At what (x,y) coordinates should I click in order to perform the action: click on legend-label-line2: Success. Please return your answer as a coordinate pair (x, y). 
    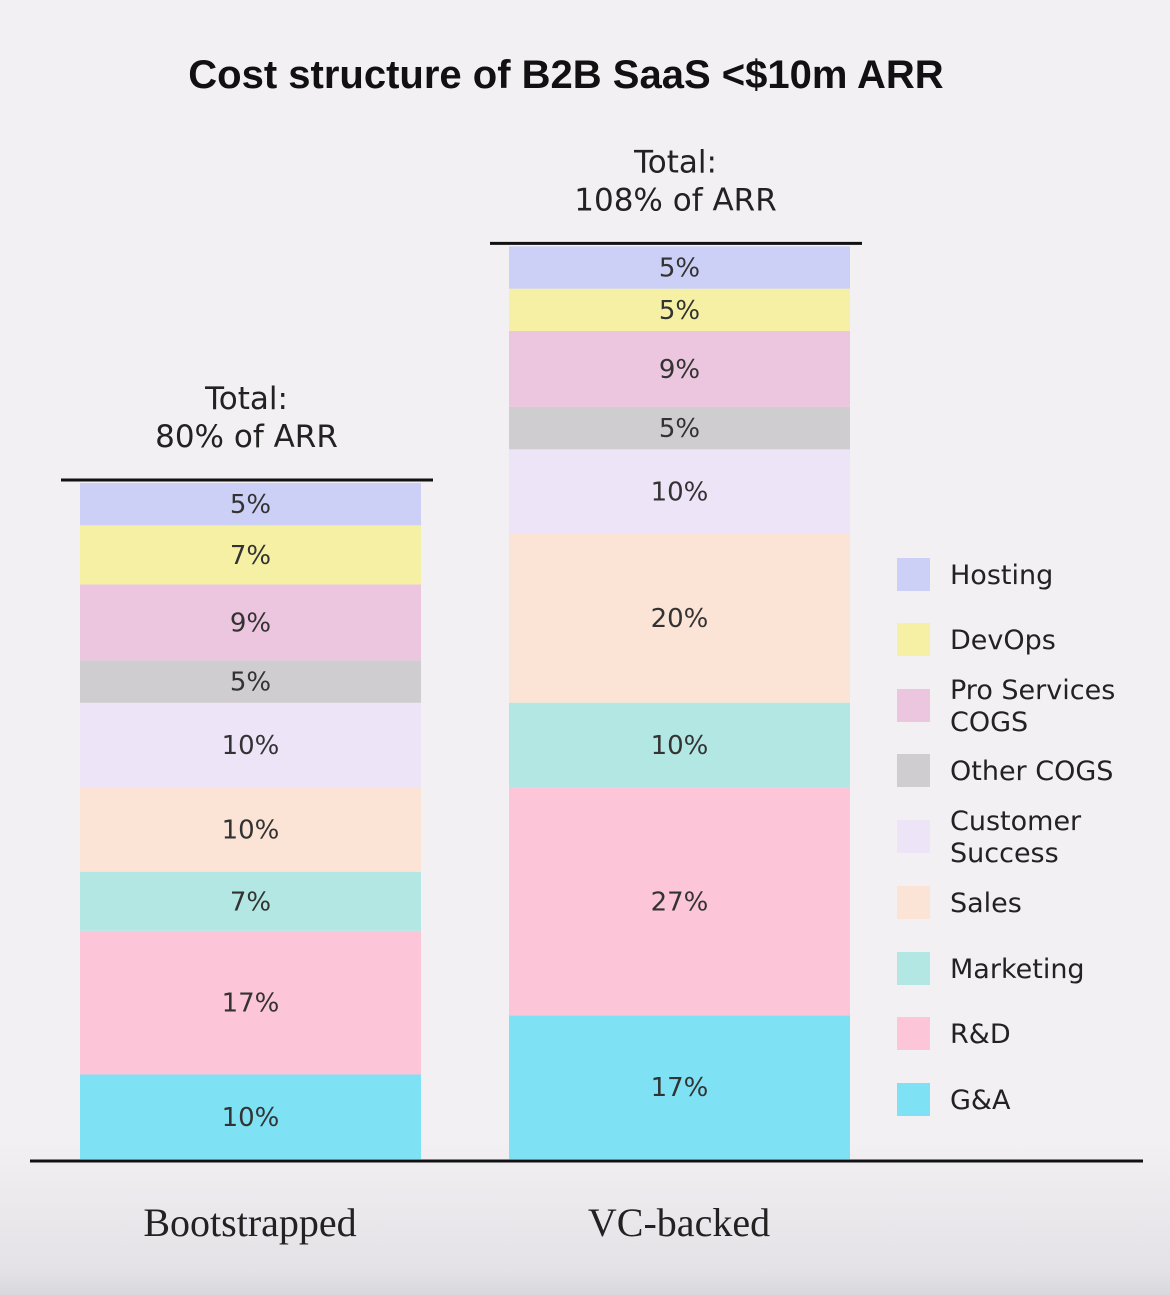
    Looking at the image, I should click on (1004, 853).